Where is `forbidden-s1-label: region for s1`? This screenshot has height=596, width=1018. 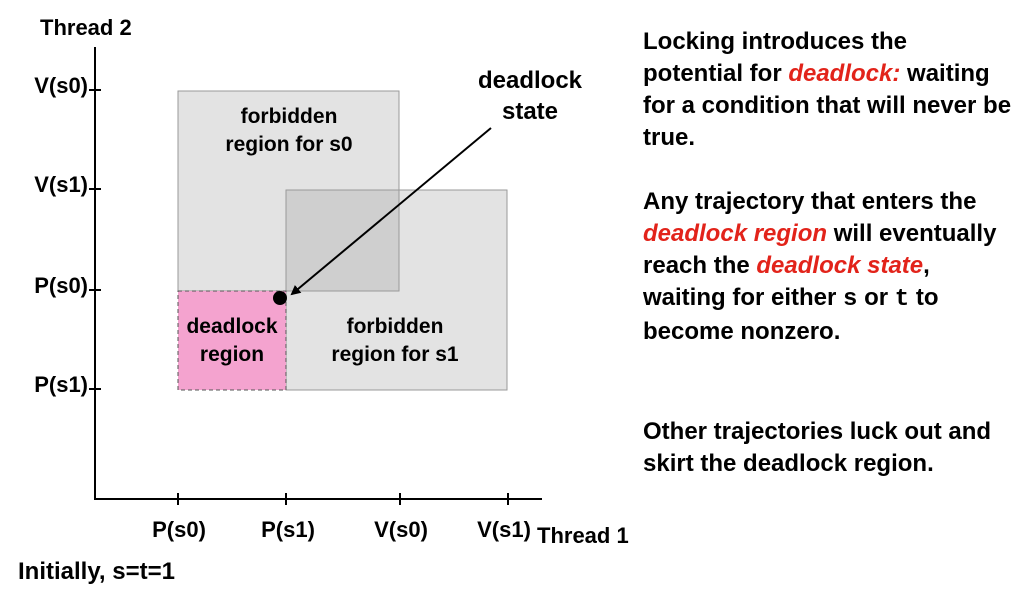 forbidden-s1-label: region for s1 is located at coordinates (395, 354).